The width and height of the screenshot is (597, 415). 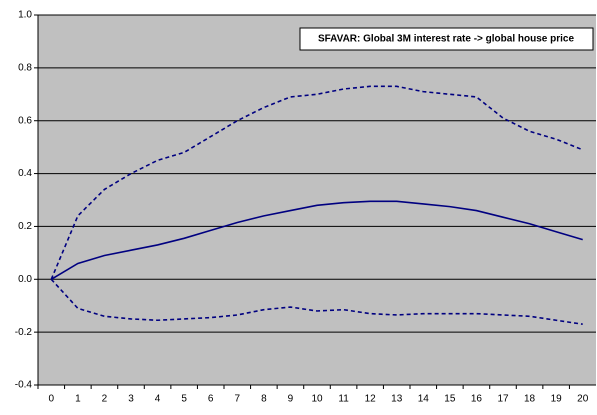 What do you see at coordinates (397, 399) in the screenshot?
I see `x-tick-label: 13` at bounding box center [397, 399].